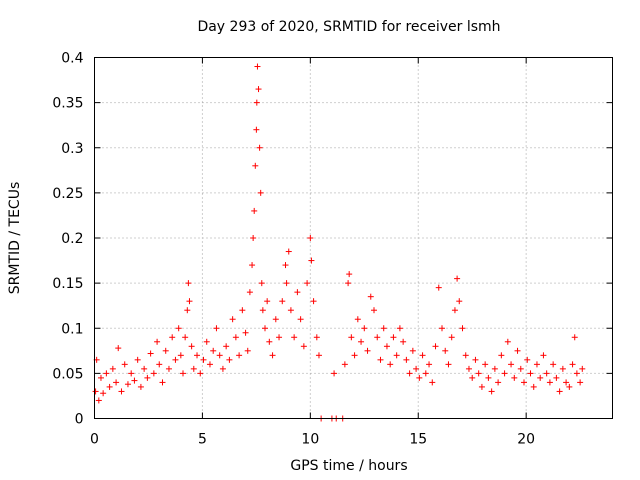 The image size is (640, 480). Describe the element at coordinates (67, 194) in the screenshot. I see `y-tick-label: 0.25` at that location.